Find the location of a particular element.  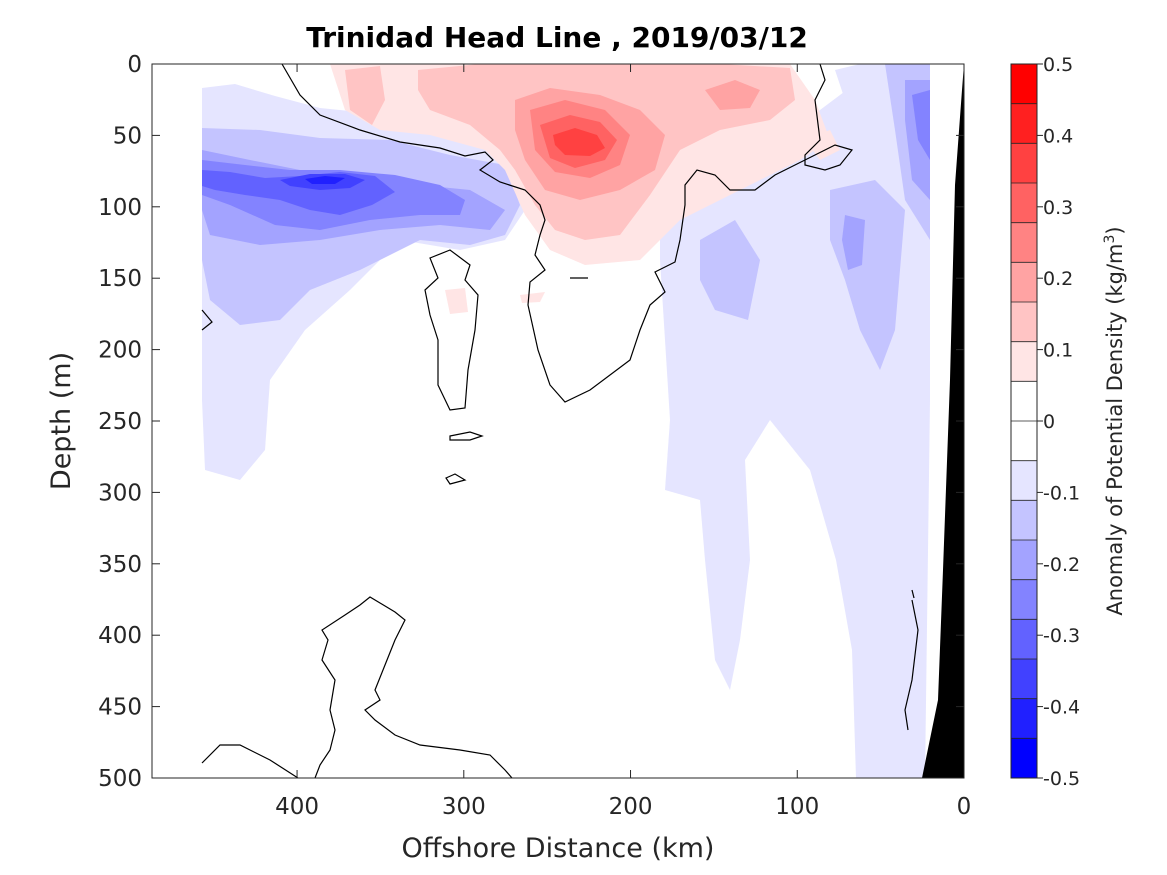

neg-contour-peak is located at coordinates (325, 180).